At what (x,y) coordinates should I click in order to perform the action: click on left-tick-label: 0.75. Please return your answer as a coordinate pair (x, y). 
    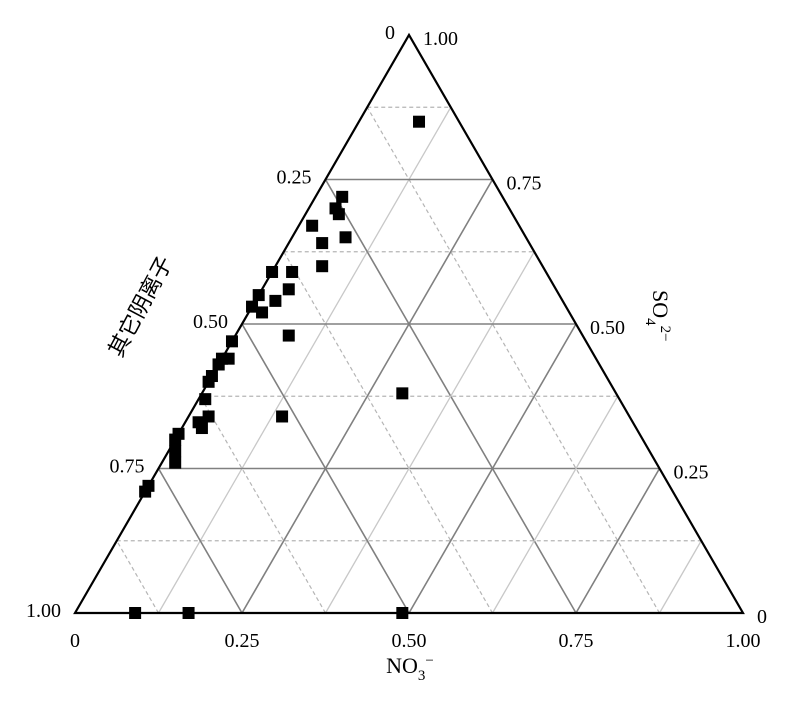
    Looking at the image, I should click on (127, 467).